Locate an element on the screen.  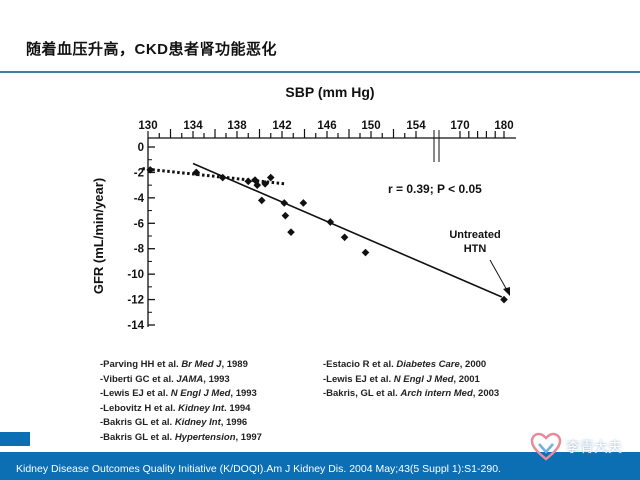
watermark-text: 李青大夫 is located at coordinates (594, 447).